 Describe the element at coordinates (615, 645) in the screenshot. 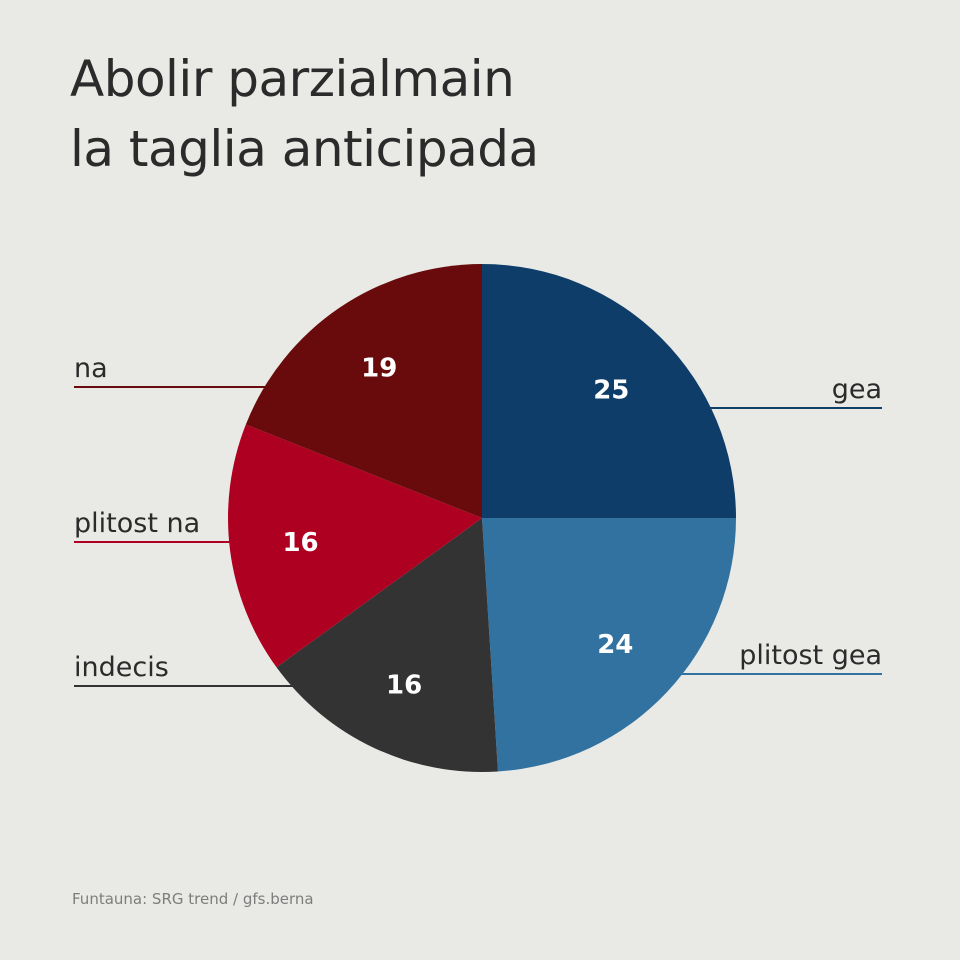

I see `value-label-plitost-gea: 24` at that location.